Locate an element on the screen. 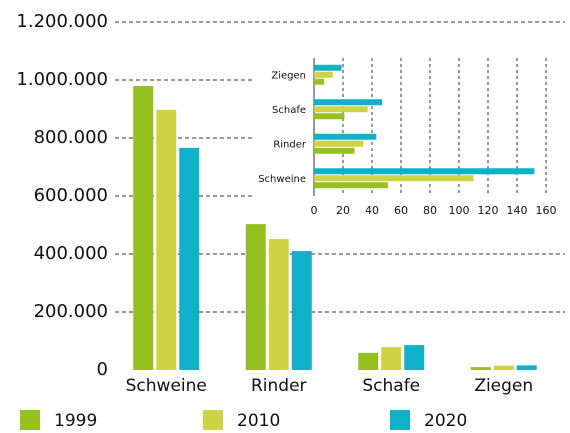 The image size is (570, 433). y-tick-label: 200.000 is located at coordinates (71, 311).